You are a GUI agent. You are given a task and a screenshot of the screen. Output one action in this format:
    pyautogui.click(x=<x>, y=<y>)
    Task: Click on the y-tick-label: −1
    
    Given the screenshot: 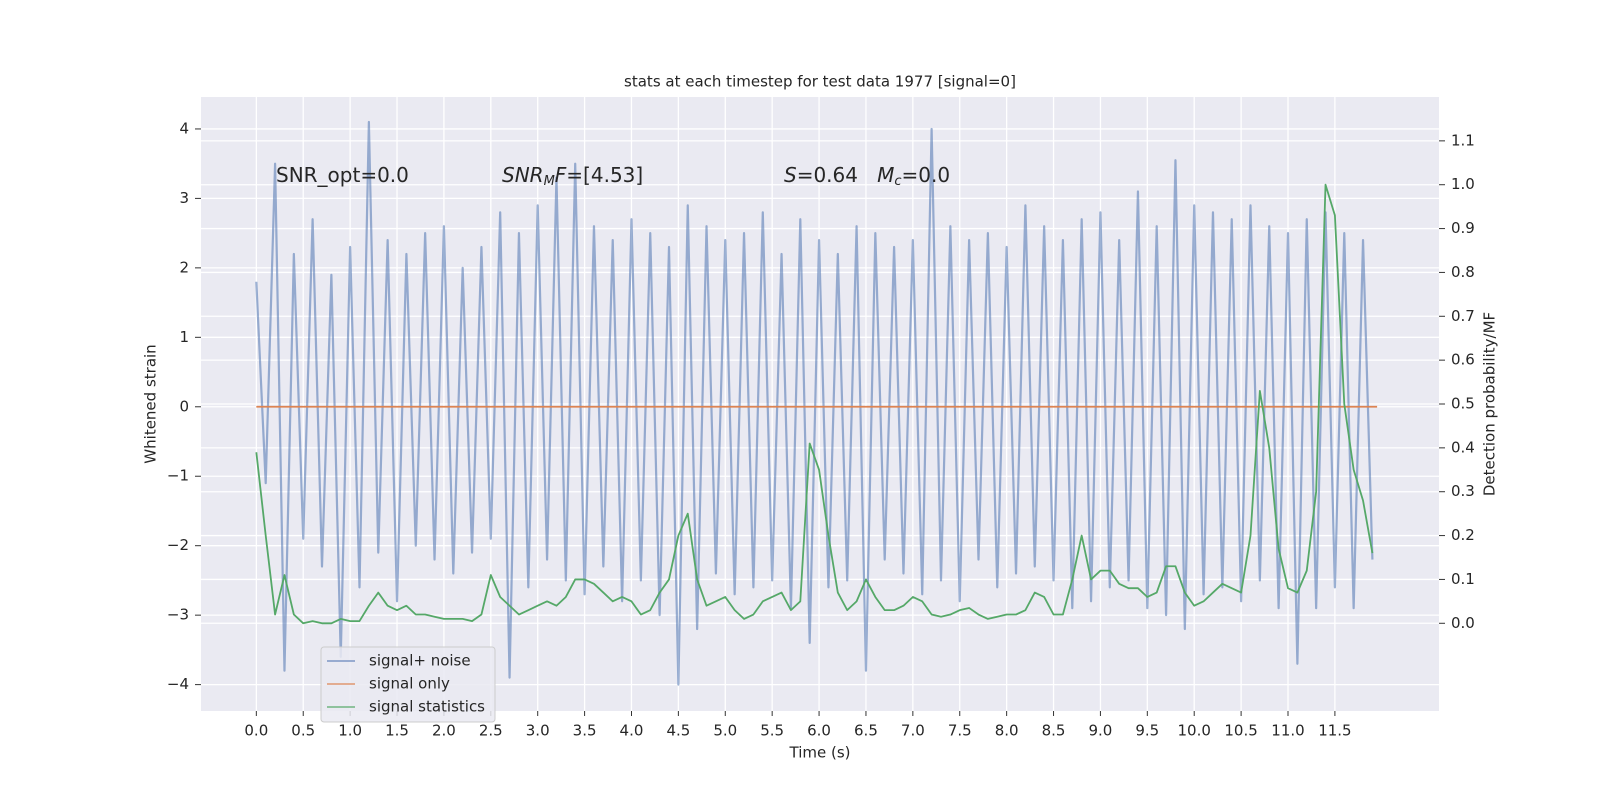 What is the action you would take?
    pyautogui.click(x=178, y=476)
    